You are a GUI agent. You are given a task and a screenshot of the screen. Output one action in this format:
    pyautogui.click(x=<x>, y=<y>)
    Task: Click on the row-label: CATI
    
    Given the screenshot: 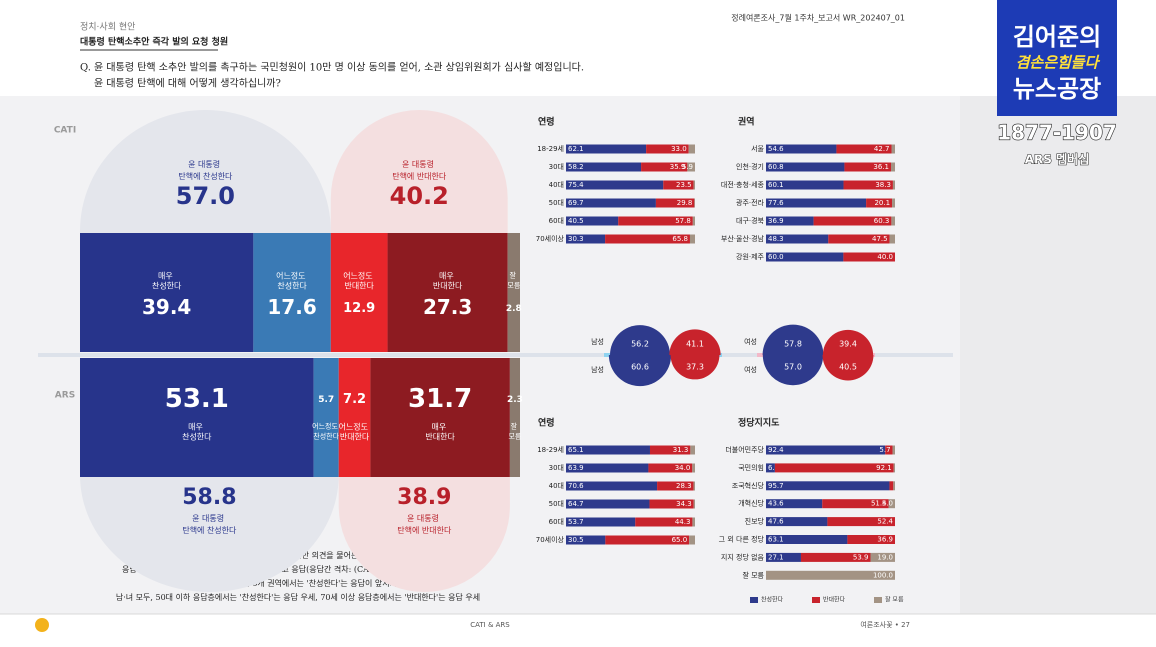 What is the action you would take?
    pyautogui.click(x=65, y=131)
    